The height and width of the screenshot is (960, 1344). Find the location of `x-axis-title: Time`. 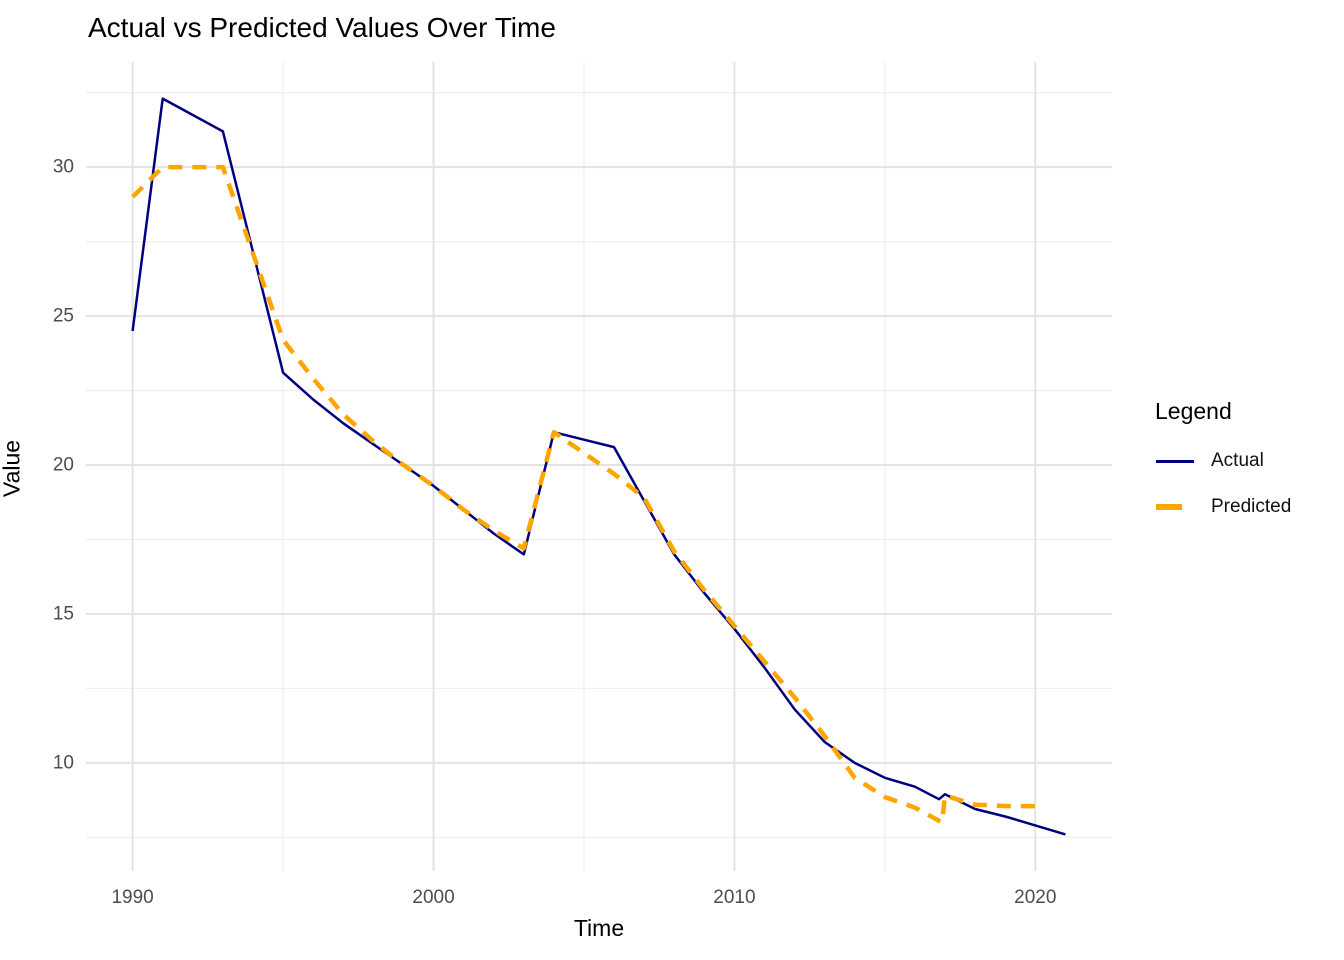

x-axis-title: Time is located at coordinates (599, 928).